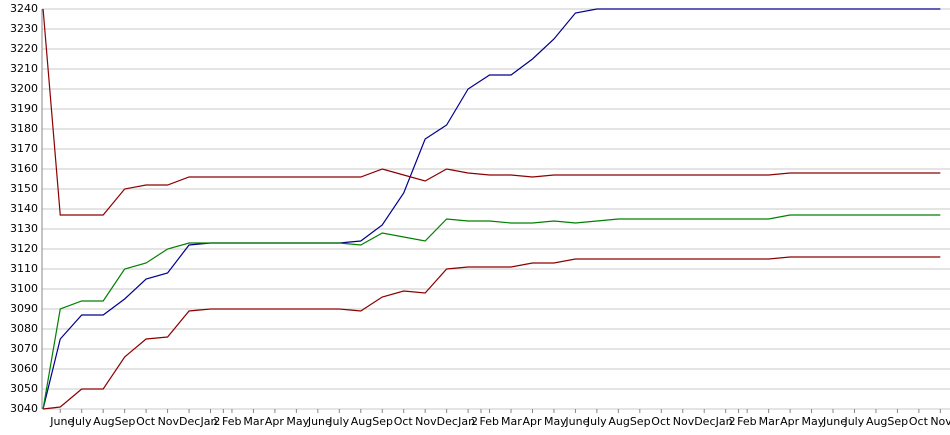 The width and height of the screenshot is (950, 435). I want to click on y-tick-label: 3130, so click(24, 228).